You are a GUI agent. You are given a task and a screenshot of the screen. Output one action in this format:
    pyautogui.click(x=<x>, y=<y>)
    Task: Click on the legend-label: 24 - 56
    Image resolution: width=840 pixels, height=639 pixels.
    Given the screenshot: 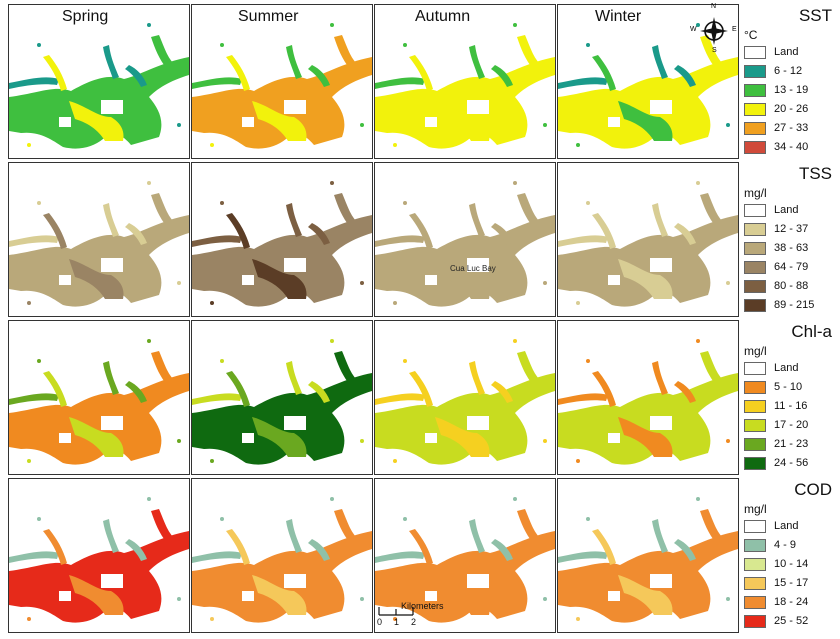 What is the action you would take?
    pyautogui.click(x=791, y=463)
    